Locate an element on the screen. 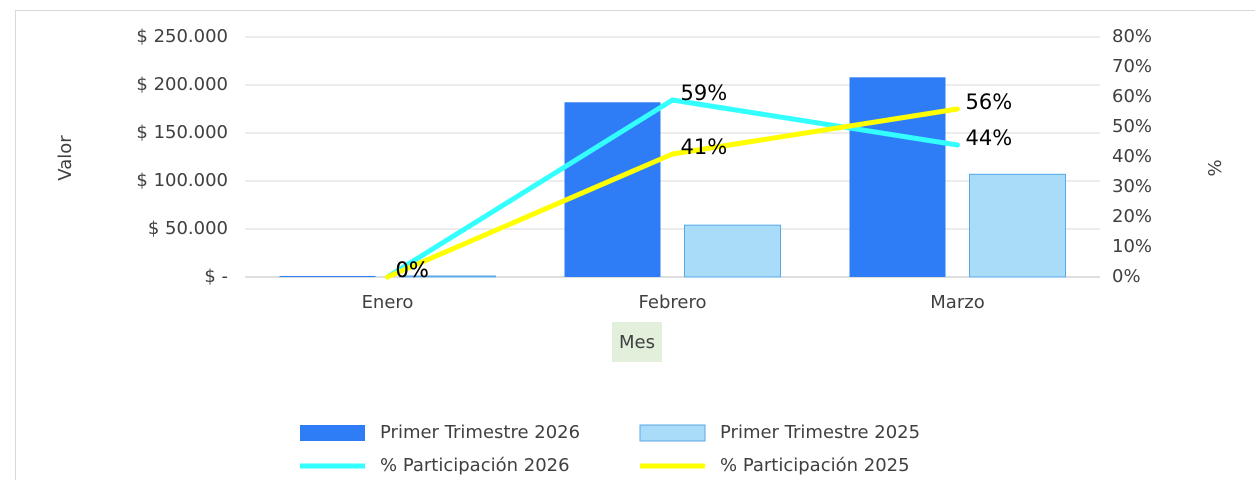 Image resolution: width=1255 pixels, height=484 pixels. y2-tick-label: 10% is located at coordinates (1132, 246).